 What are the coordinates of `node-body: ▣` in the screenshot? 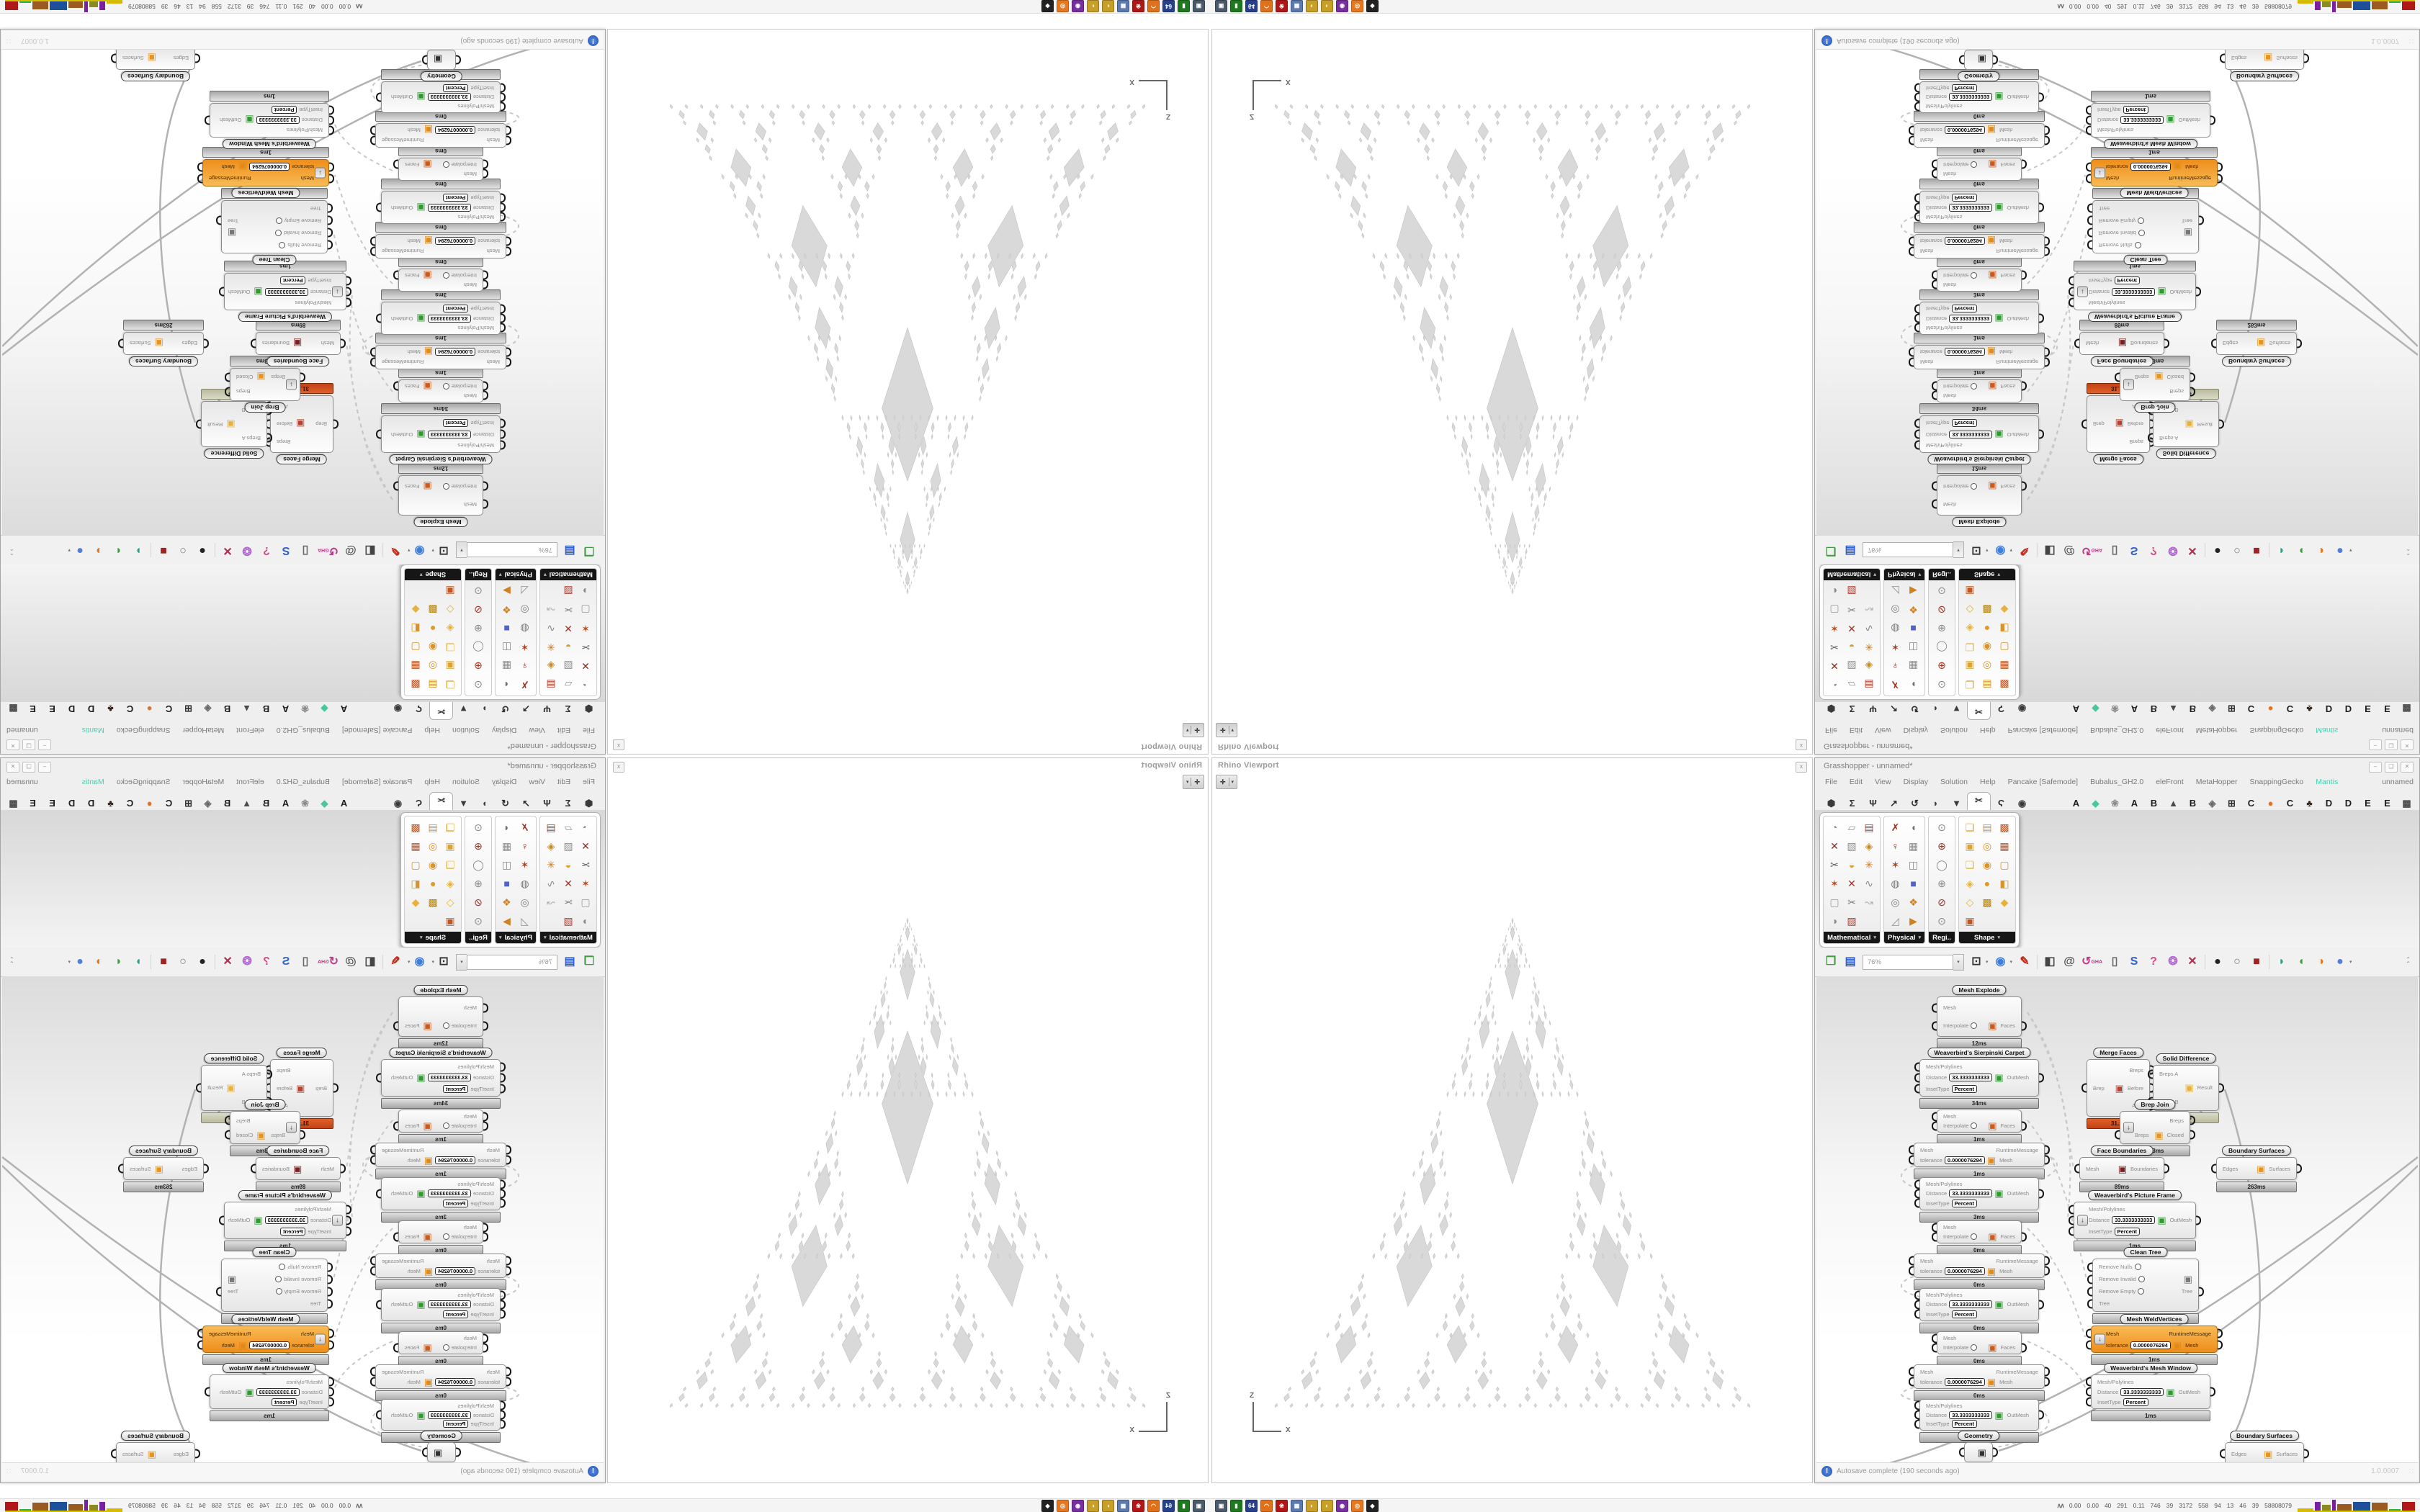 It's located at (442, 60).